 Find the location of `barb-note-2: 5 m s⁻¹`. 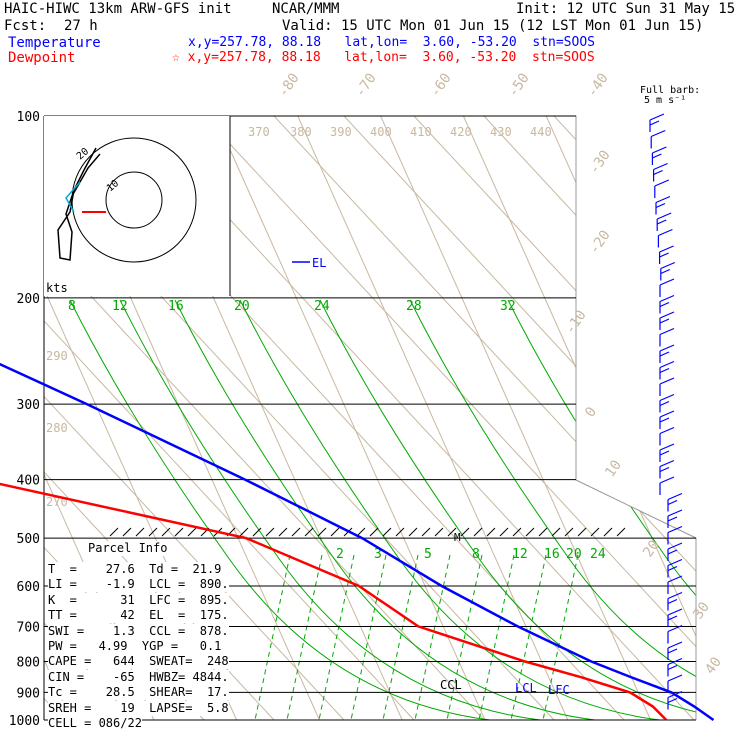

barb-note-2: 5 m s⁻¹ is located at coordinates (665, 100).